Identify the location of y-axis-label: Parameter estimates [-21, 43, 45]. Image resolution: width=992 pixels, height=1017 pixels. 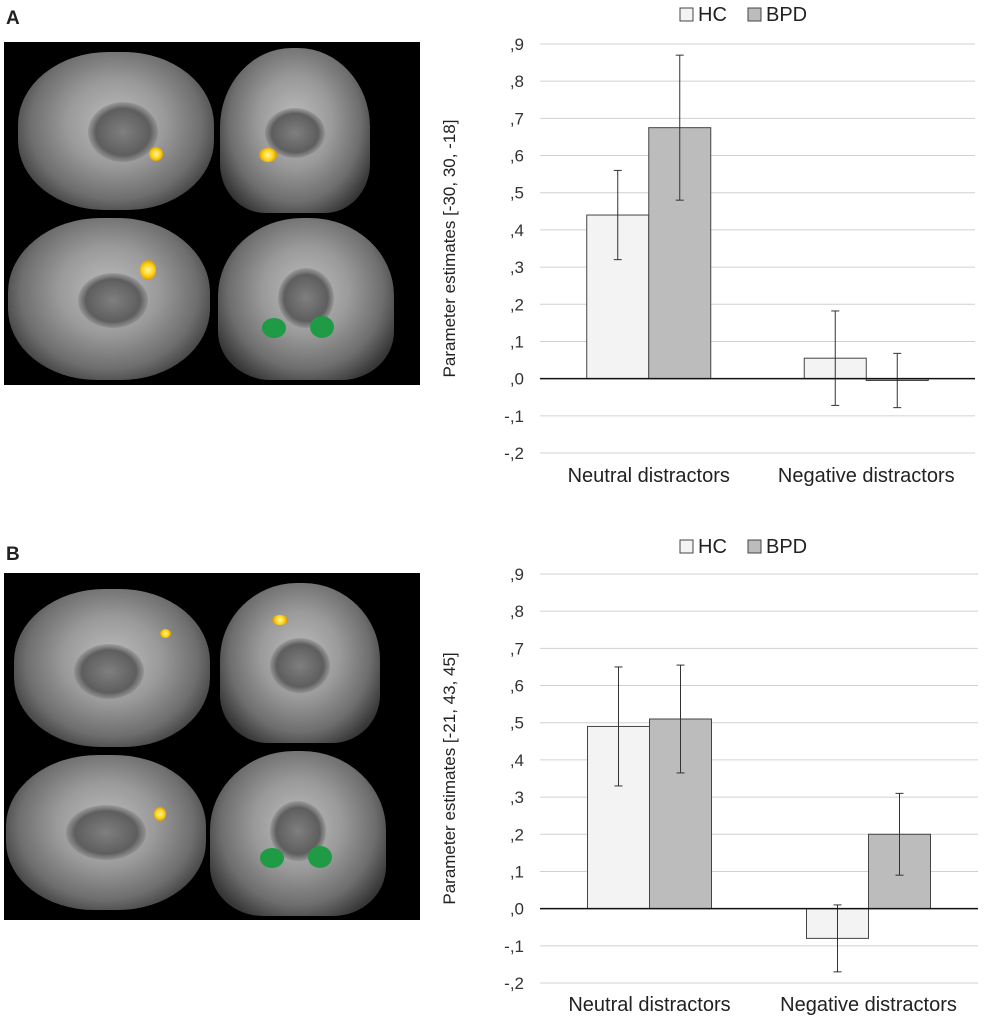
(449, 778).